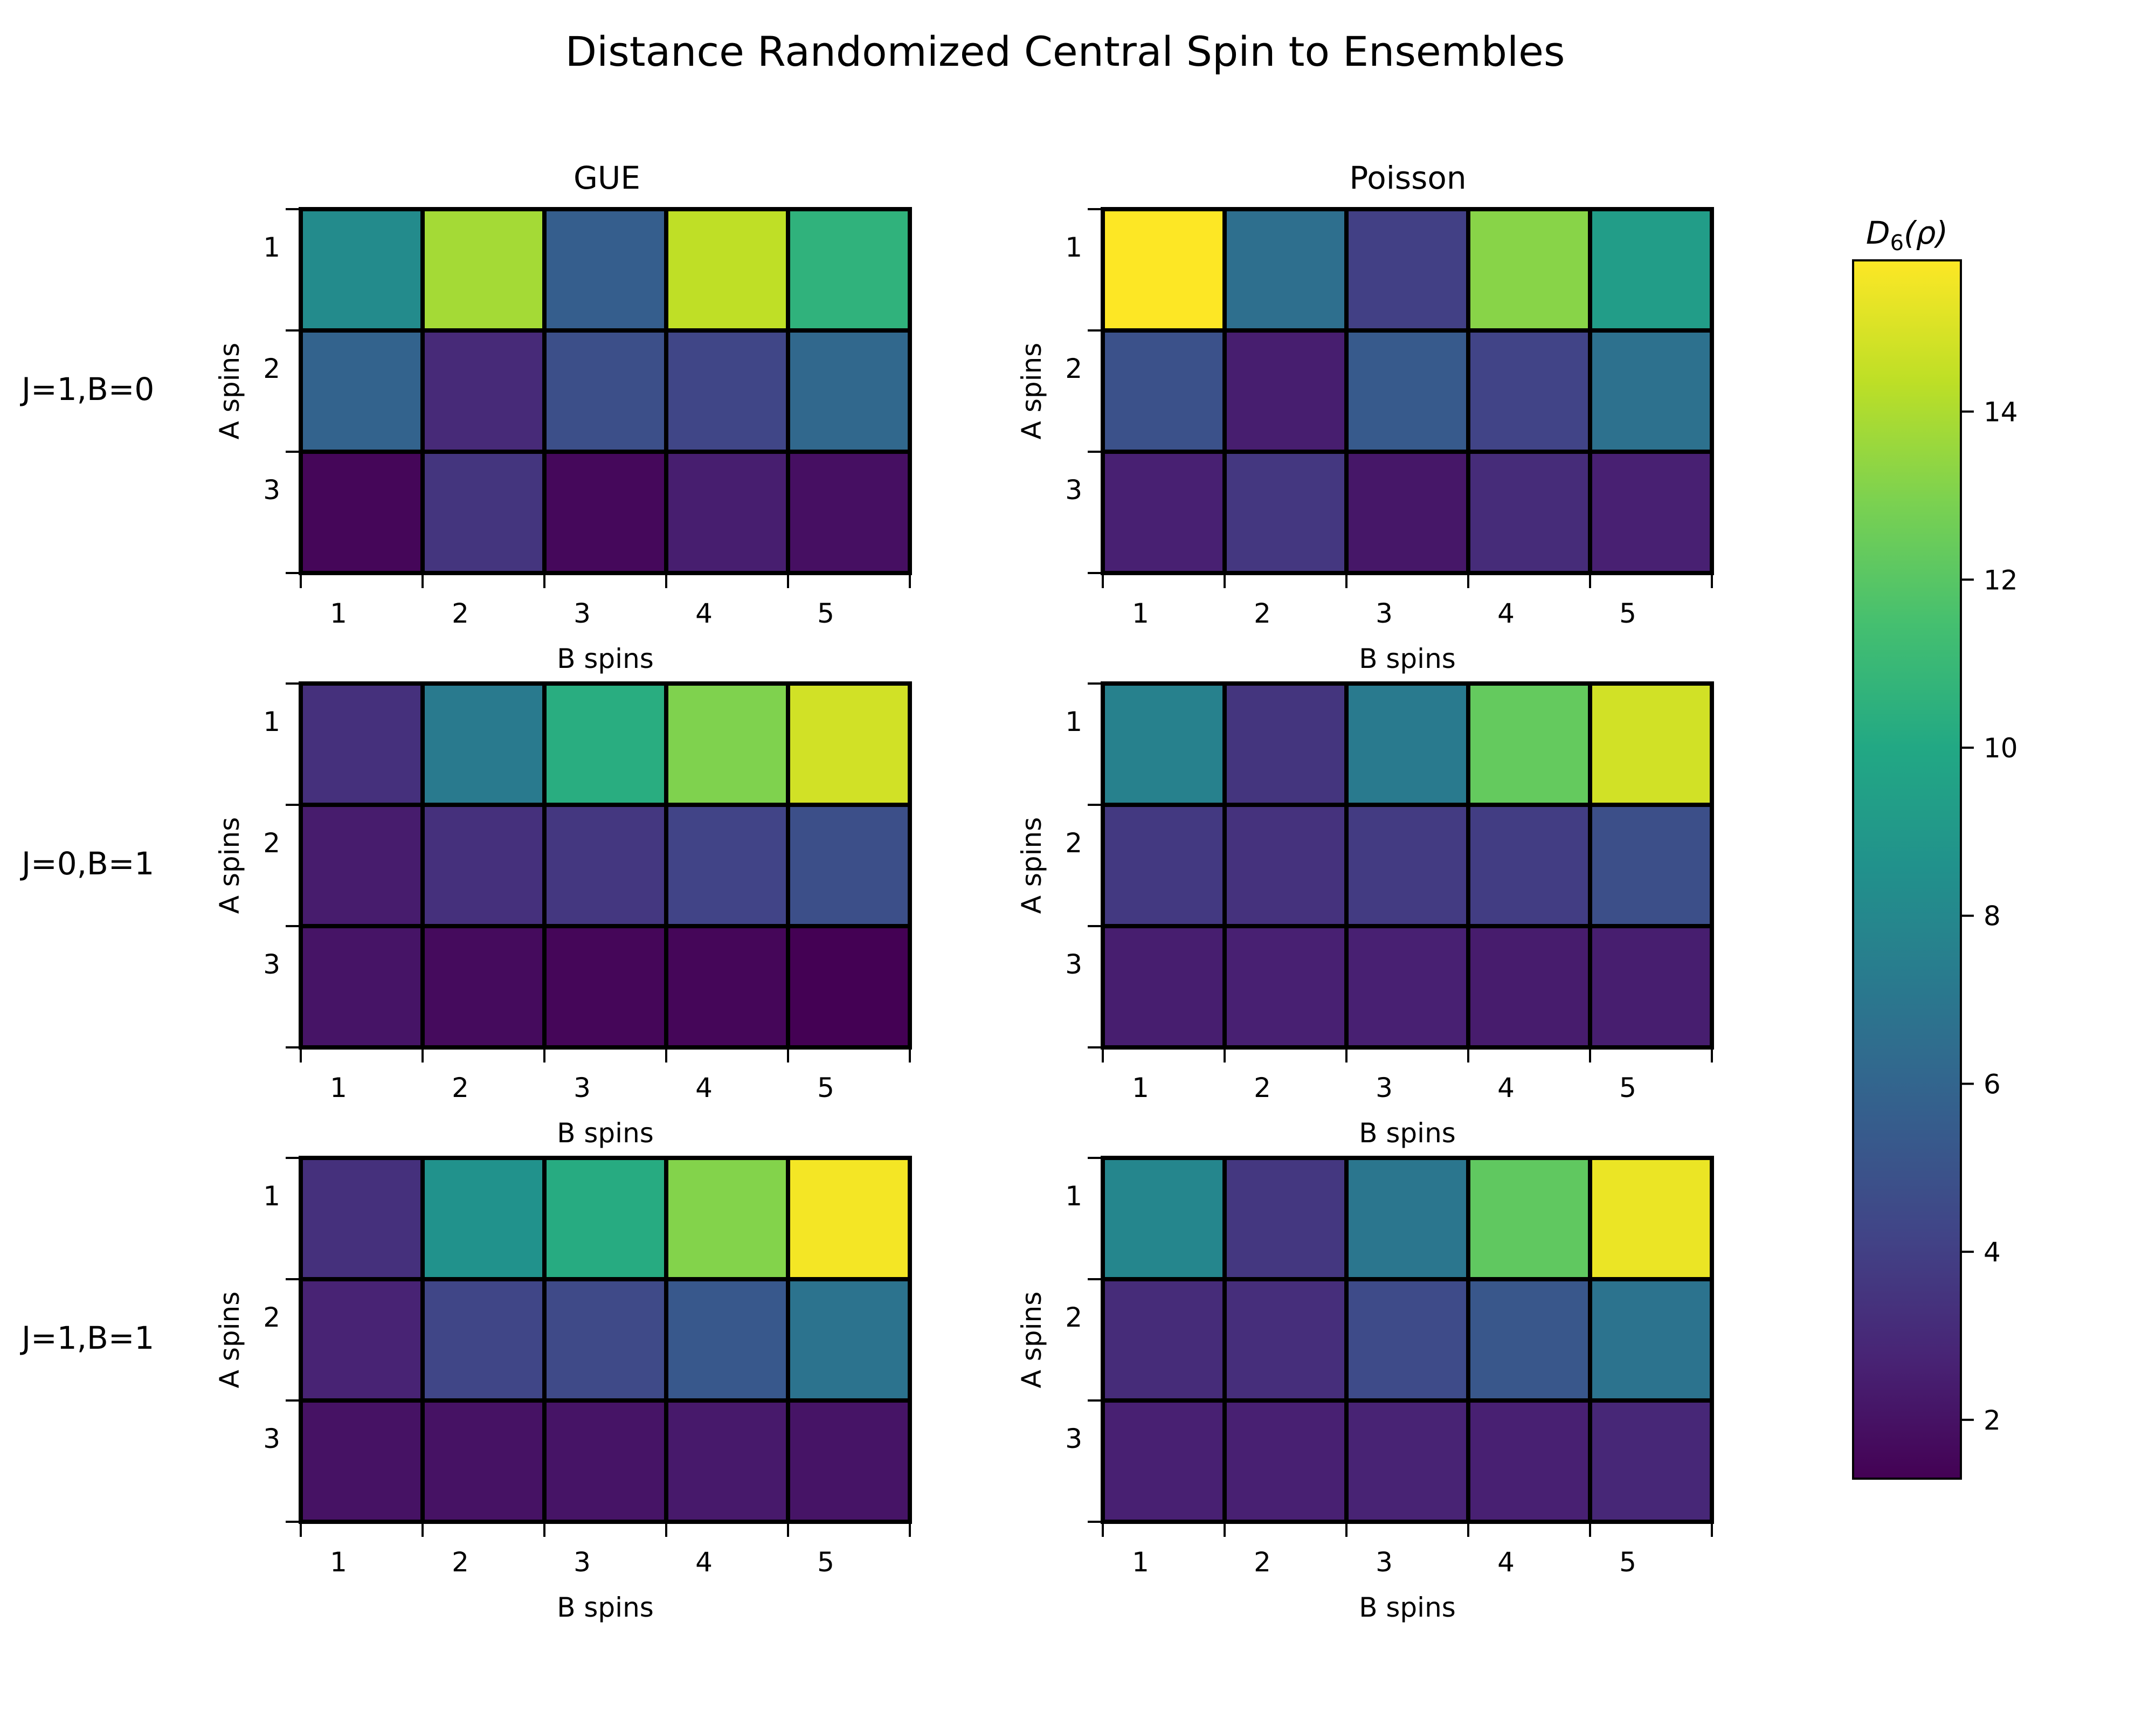 The height and width of the screenshot is (1725, 2156). Describe the element at coordinates (1989, 916) in the screenshot. I see `colorbar-ticks: 2 4 6 8 10 12 14` at that location.